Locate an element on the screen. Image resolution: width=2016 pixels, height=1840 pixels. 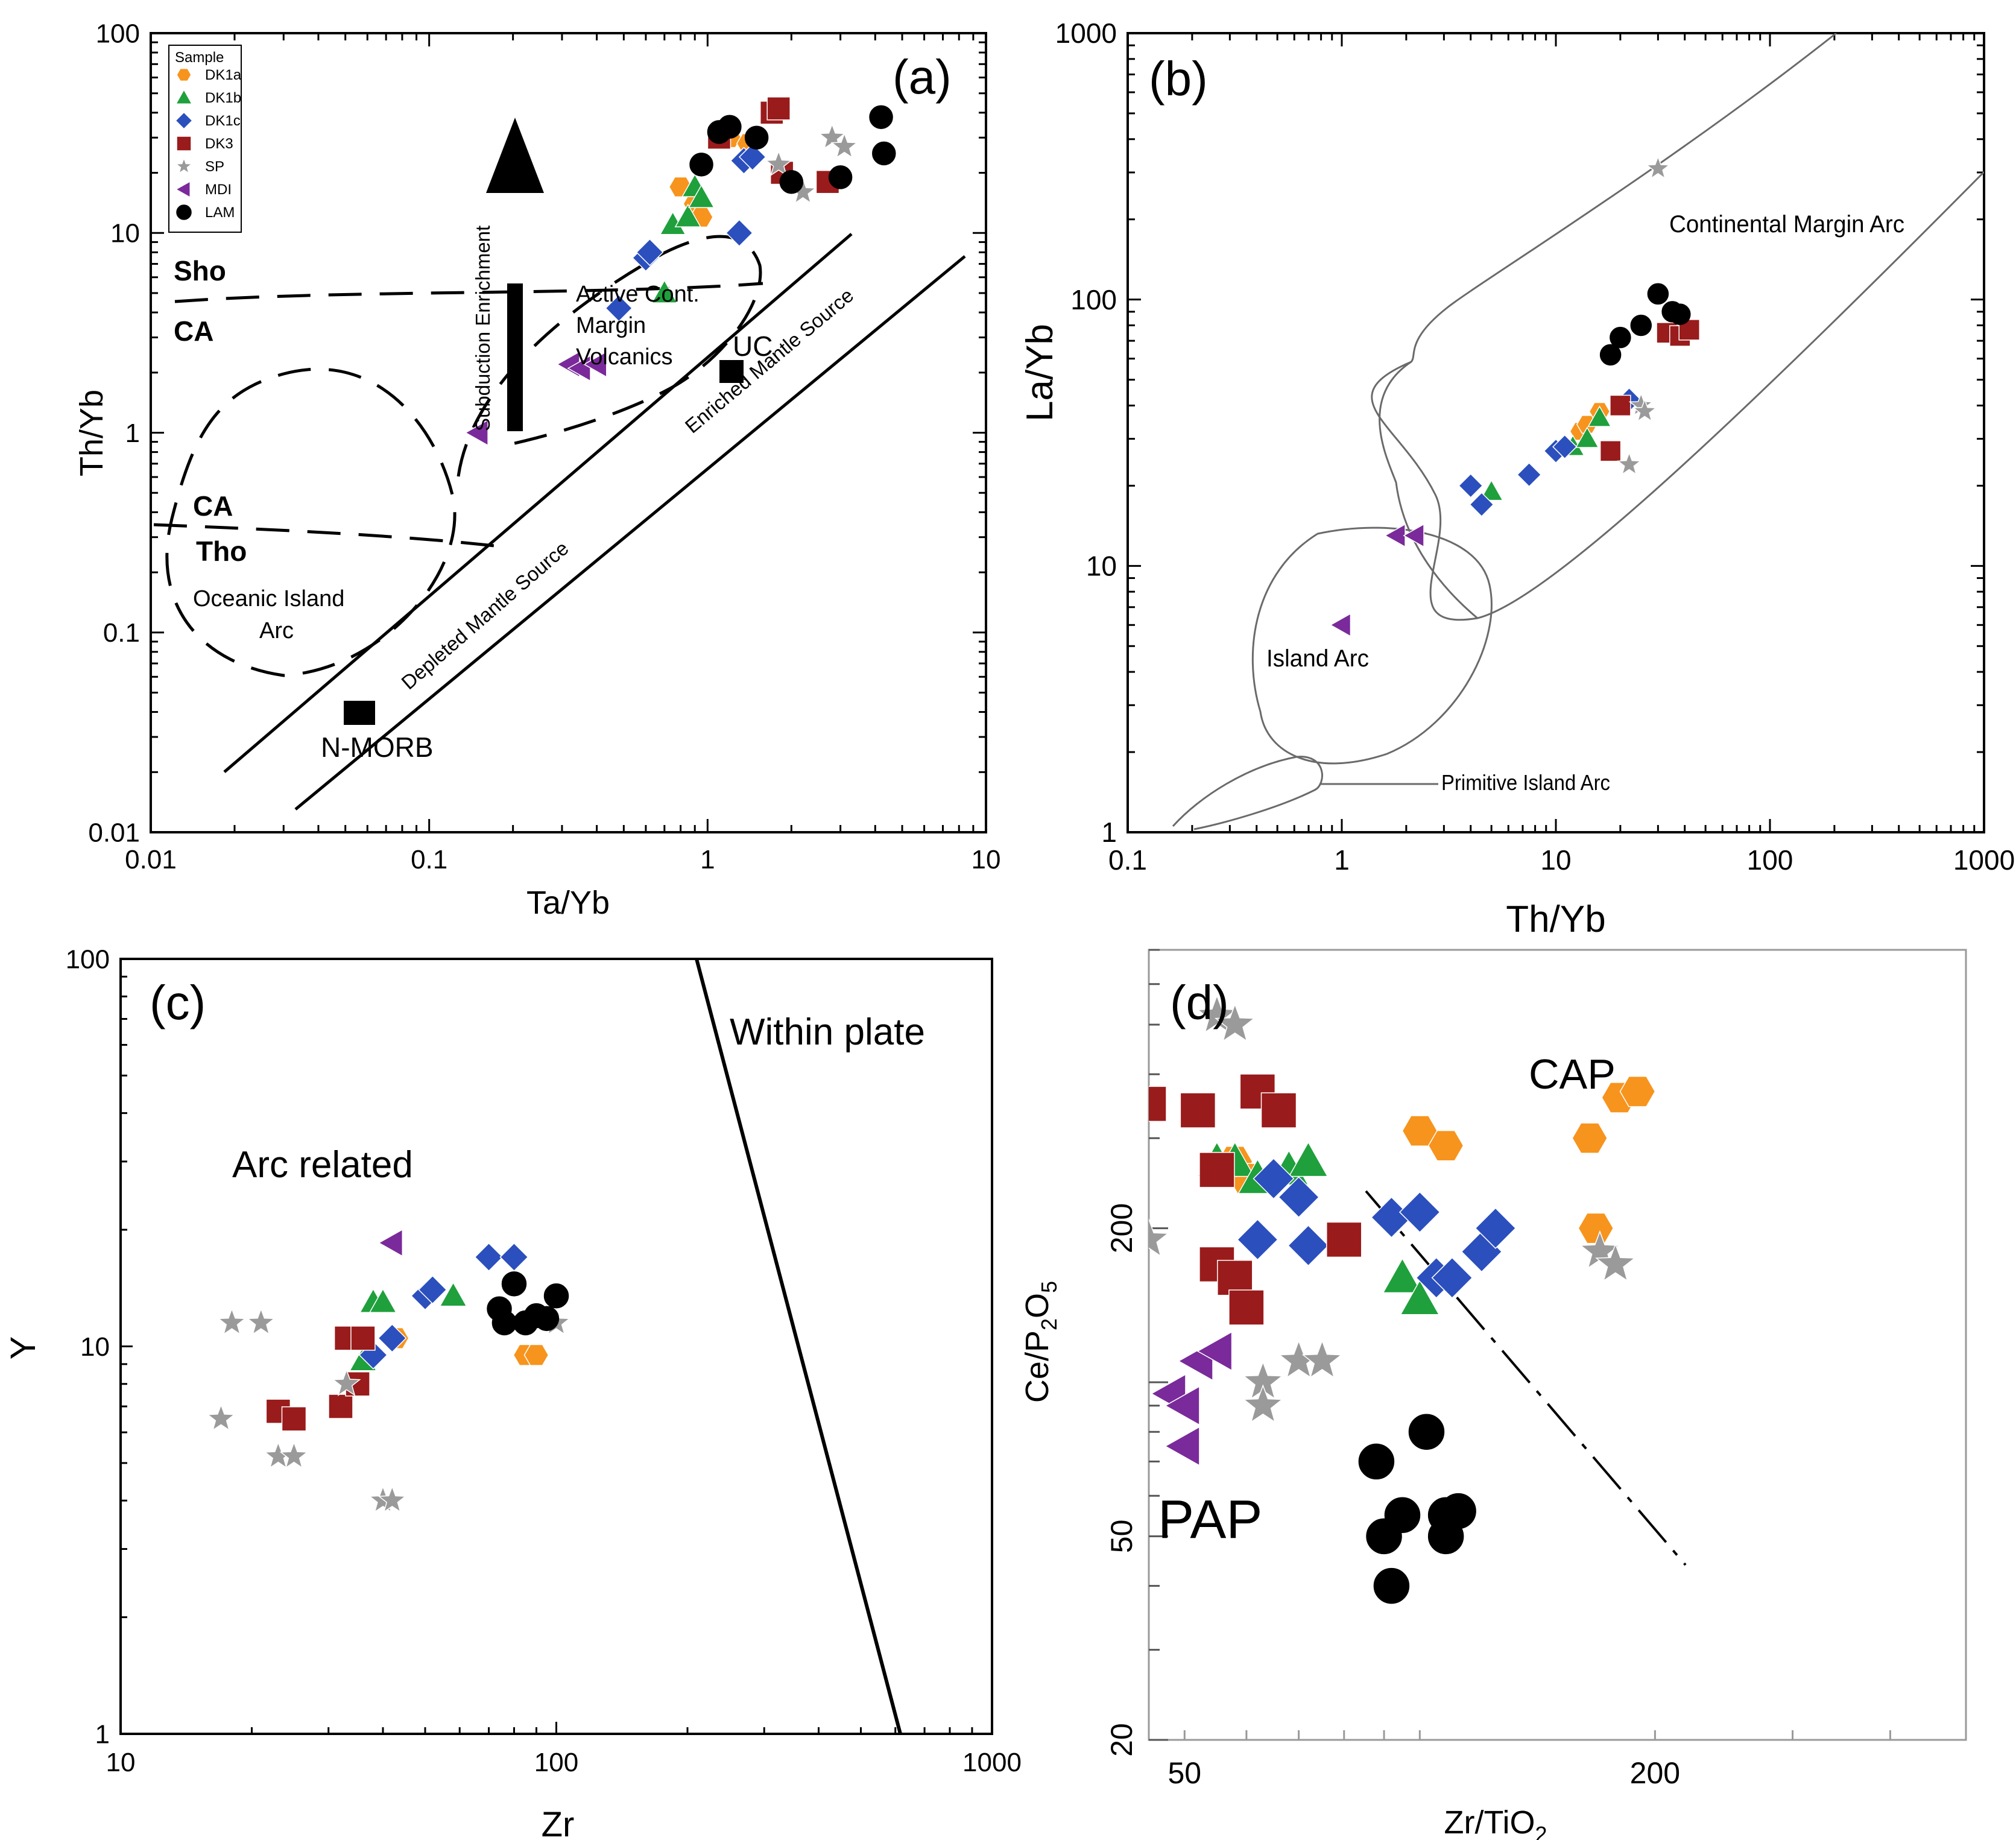
legend-a-marker-dk3 is located at coordinates (184, 143).